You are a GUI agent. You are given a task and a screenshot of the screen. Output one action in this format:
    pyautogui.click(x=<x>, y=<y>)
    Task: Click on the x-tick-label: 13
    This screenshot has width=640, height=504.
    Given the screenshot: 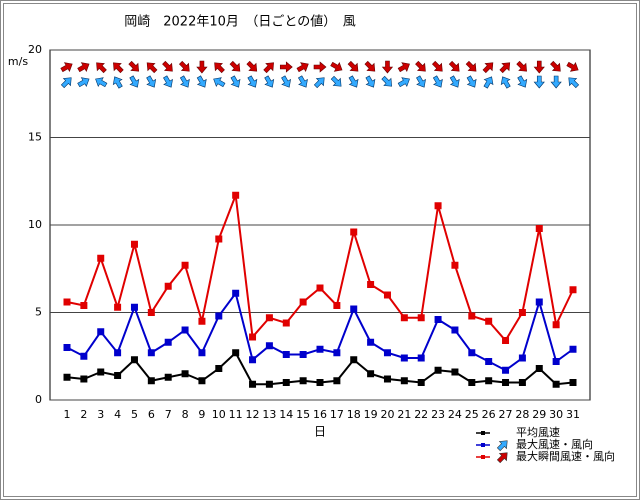 What is the action you would take?
    pyautogui.click(x=269, y=414)
    